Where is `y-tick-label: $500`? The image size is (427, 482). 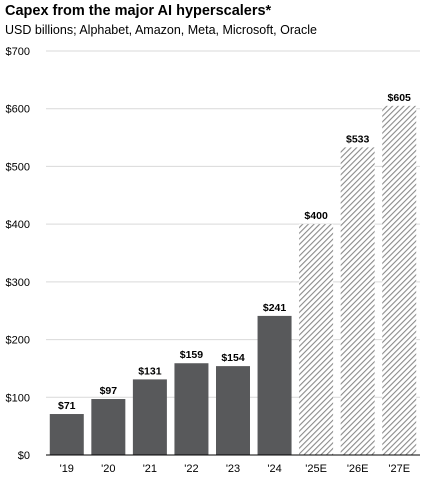 y-tick-label: $500 is located at coordinates (18, 167).